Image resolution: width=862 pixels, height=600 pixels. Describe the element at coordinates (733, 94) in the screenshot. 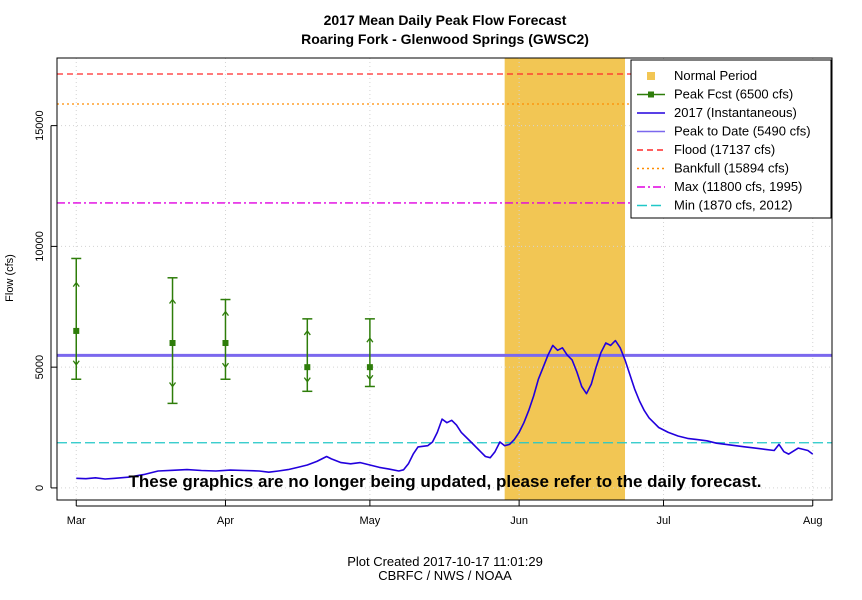

I see `legend-label: Peak Fcst (6500 cfs)` at that location.